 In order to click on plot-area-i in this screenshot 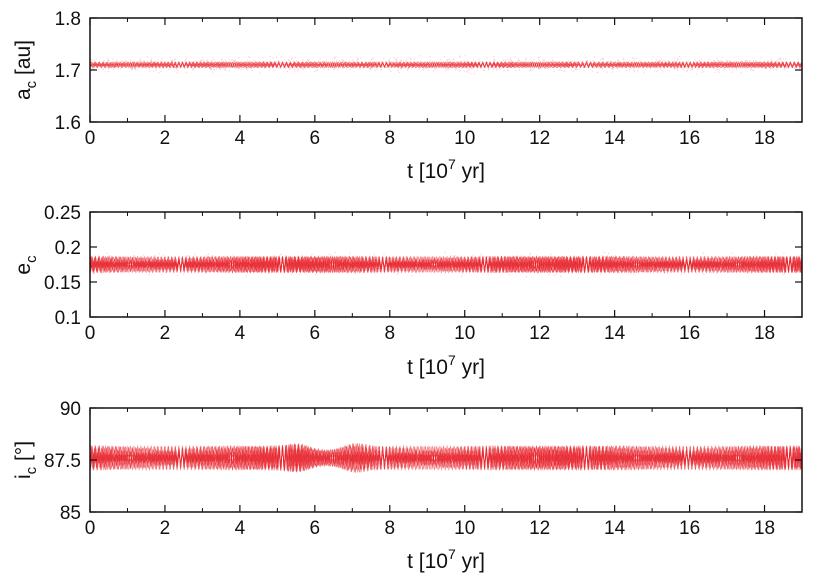, I will do `click(446, 458)`.